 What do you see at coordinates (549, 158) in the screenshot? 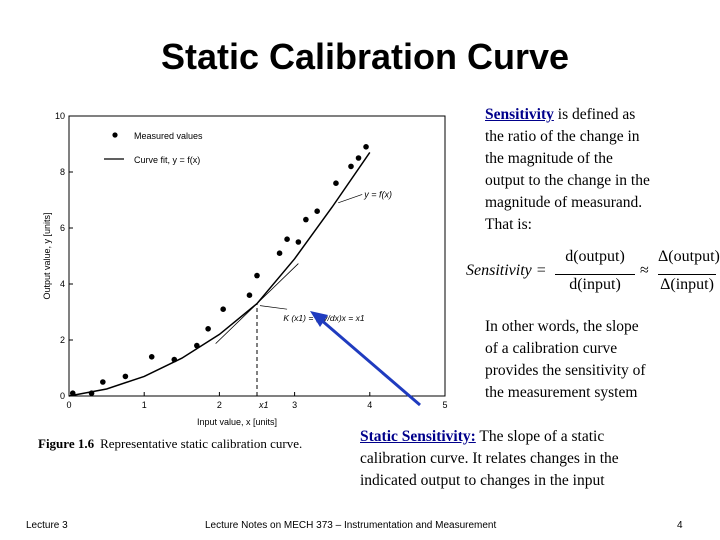
I see `def-line: the magnitude of the` at bounding box center [549, 158].